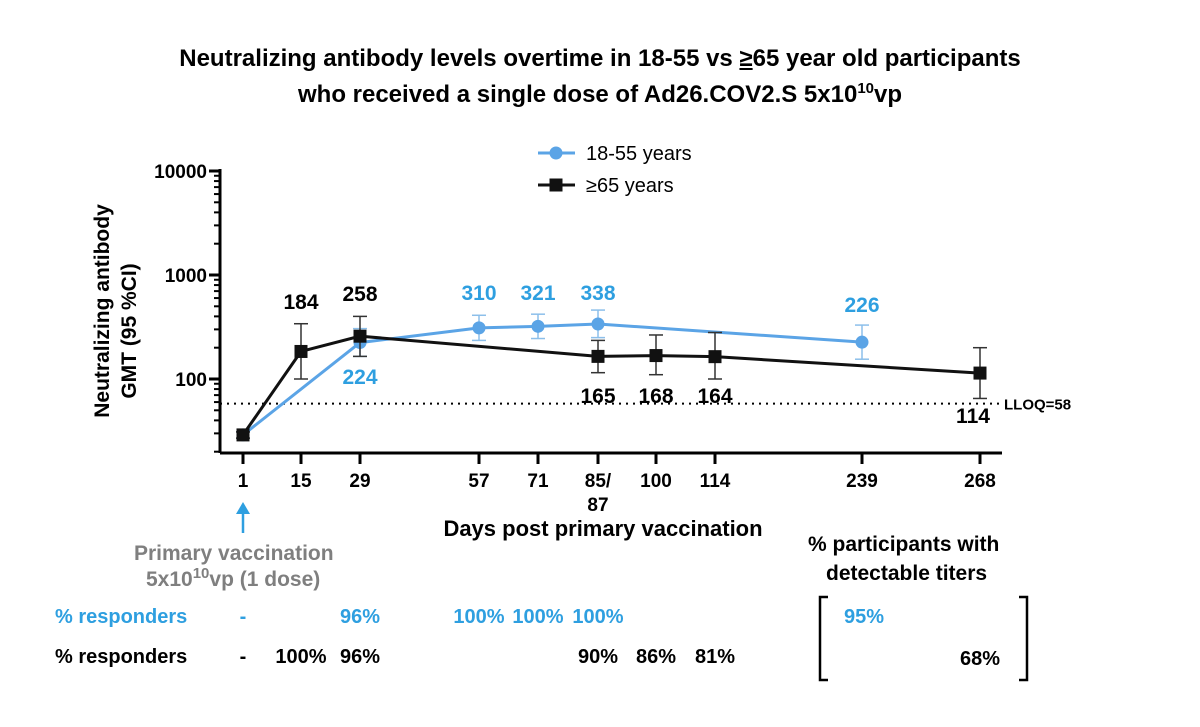 The width and height of the screenshot is (1200, 727). What do you see at coordinates (597, 396) in the screenshot?
I see `data-label: 165` at bounding box center [597, 396].